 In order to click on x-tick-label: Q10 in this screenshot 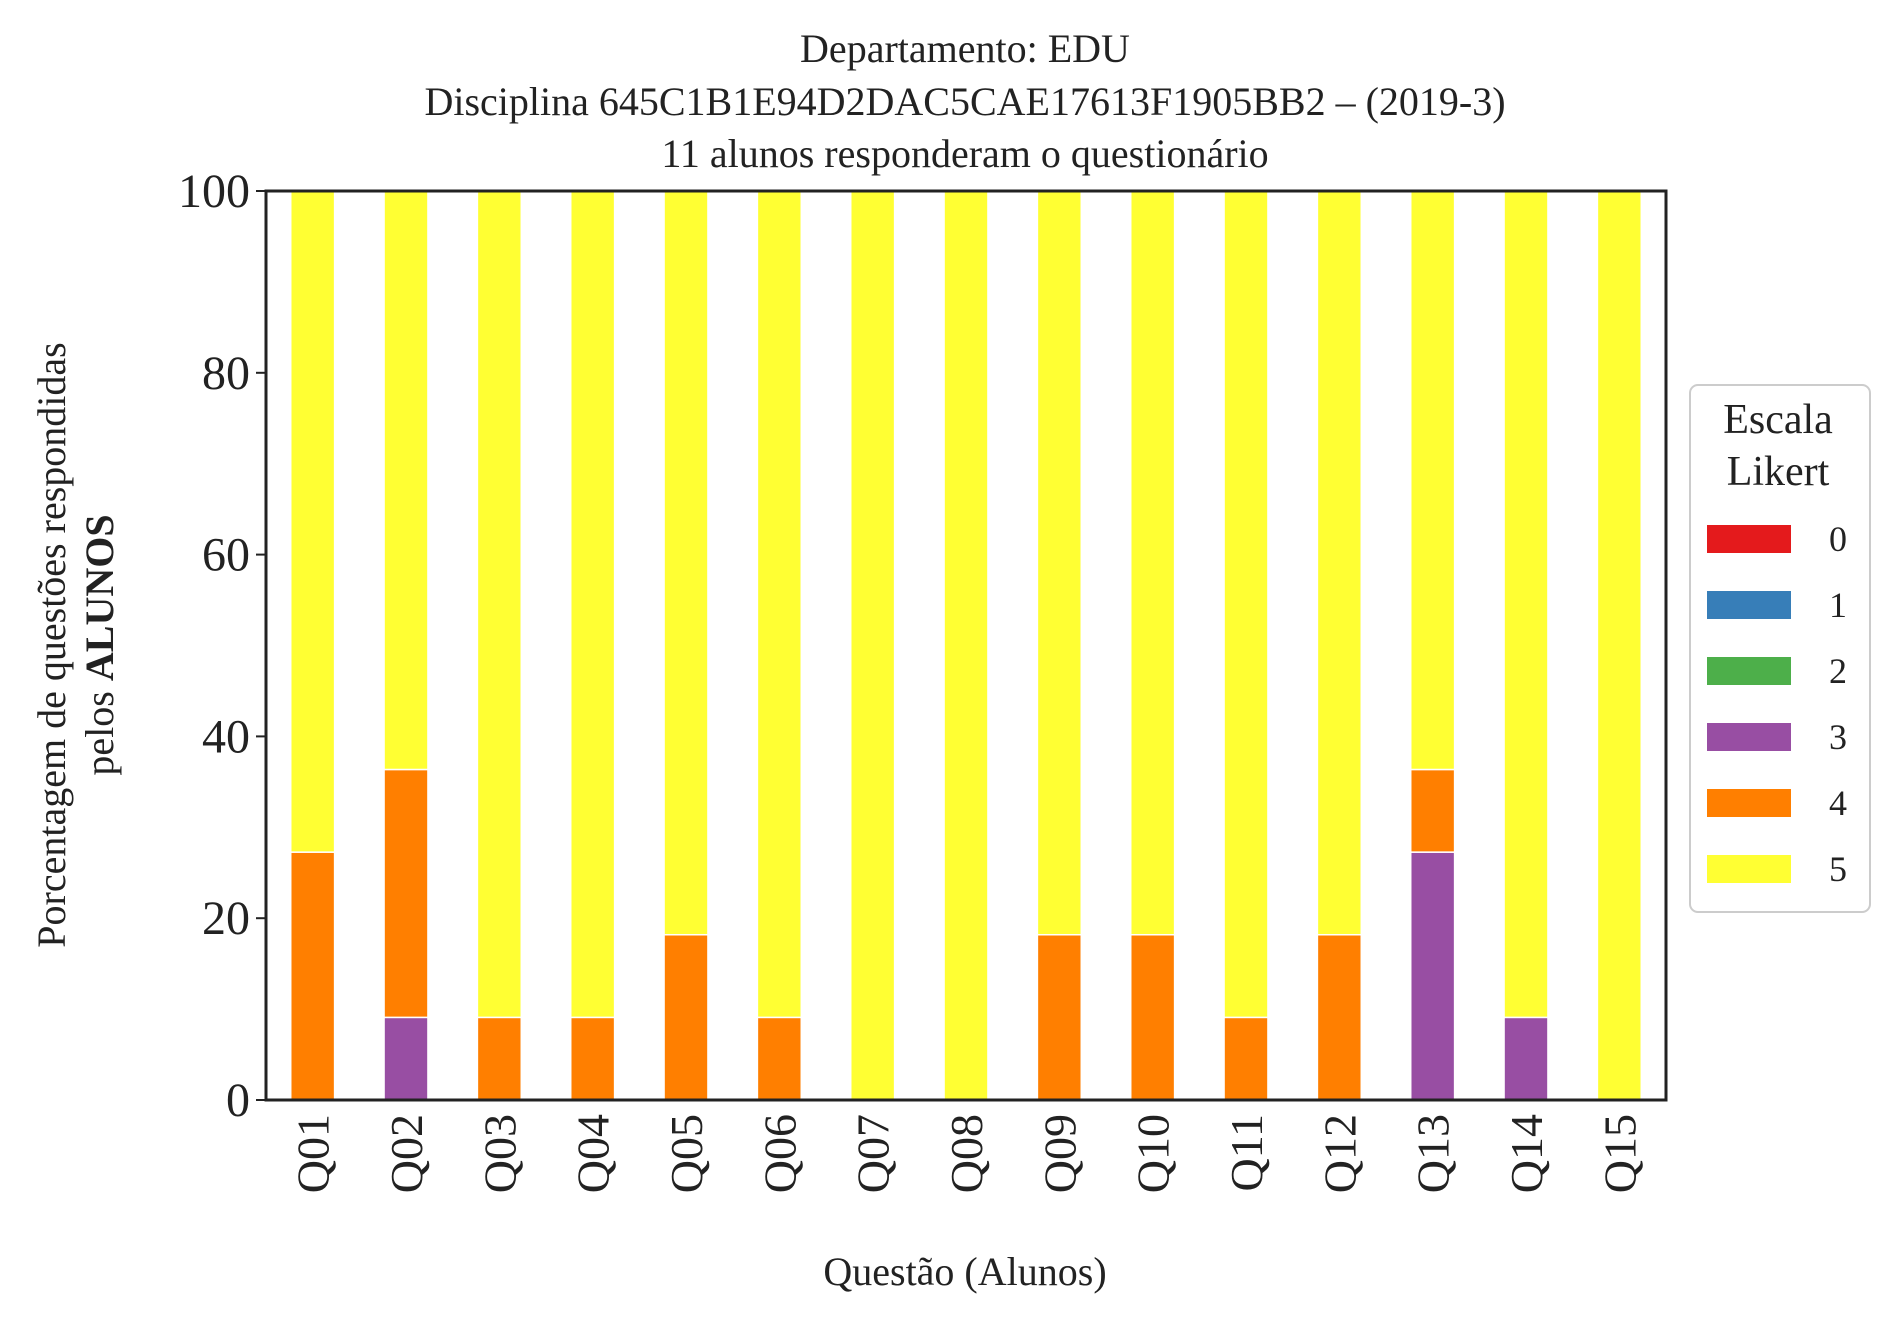, I will do `click(1153, 1153)`.